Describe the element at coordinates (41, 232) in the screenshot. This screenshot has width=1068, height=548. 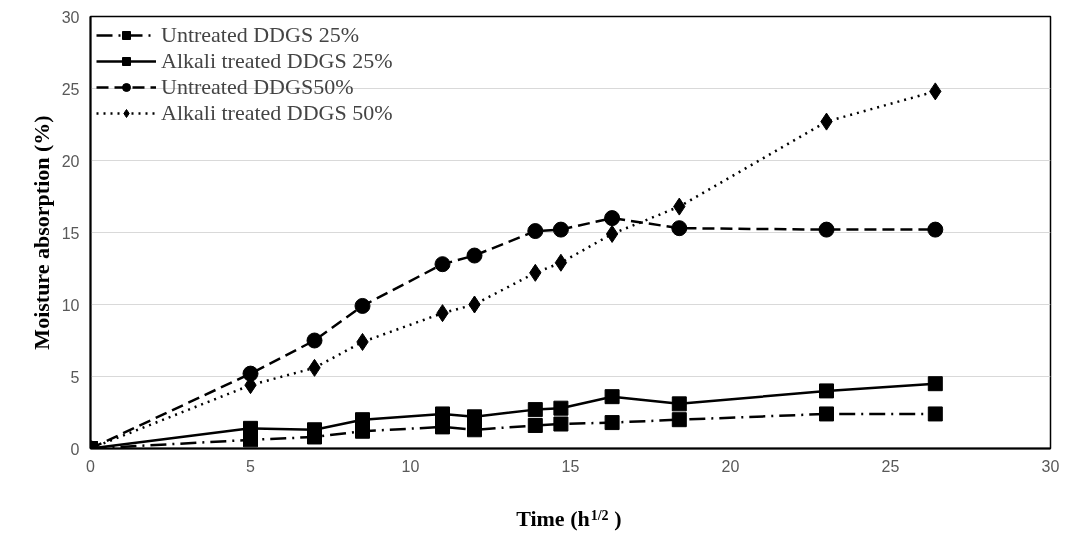
I see `y-axis-title: Moisture absorption (%)` at that location.